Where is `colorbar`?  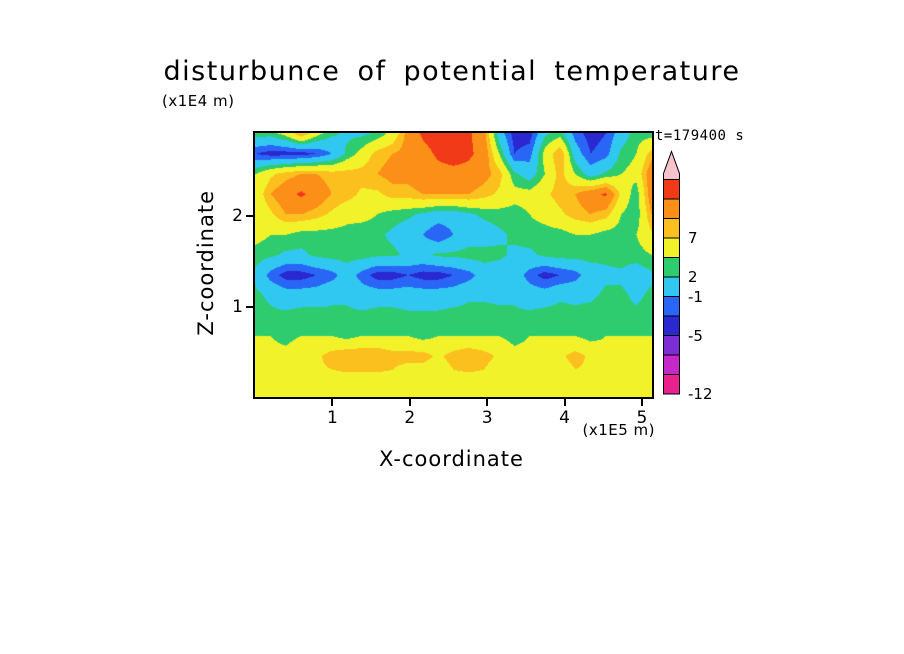
colorbar is located at coordinates (671, 272).